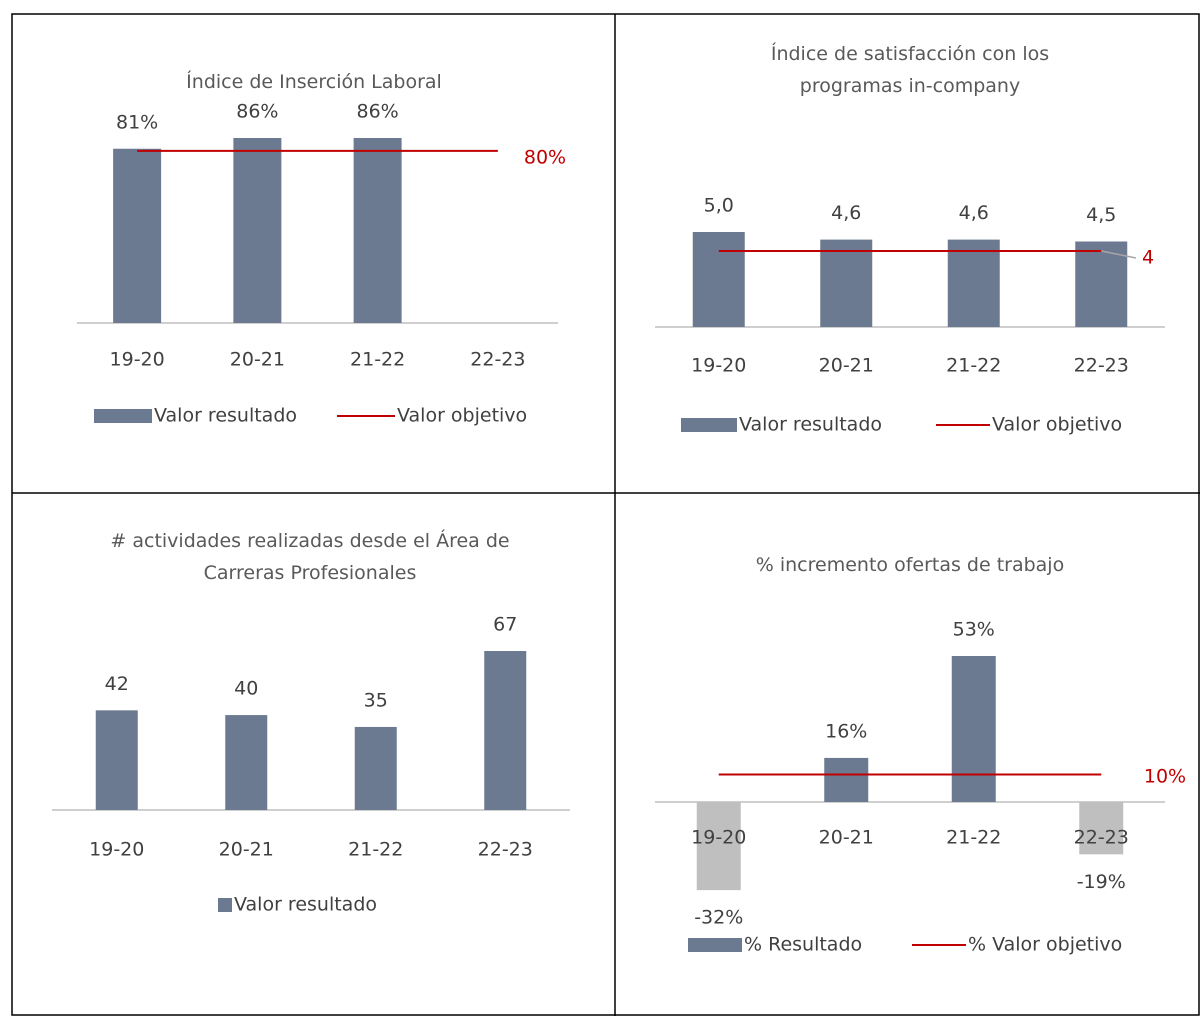 Image resolution: width=1200 pixels, height=1016 pixels. What do you see at coordinates (1101, 882) in the screenshot?
I see `data-label: -19%` at bounding box center [1101, 882].